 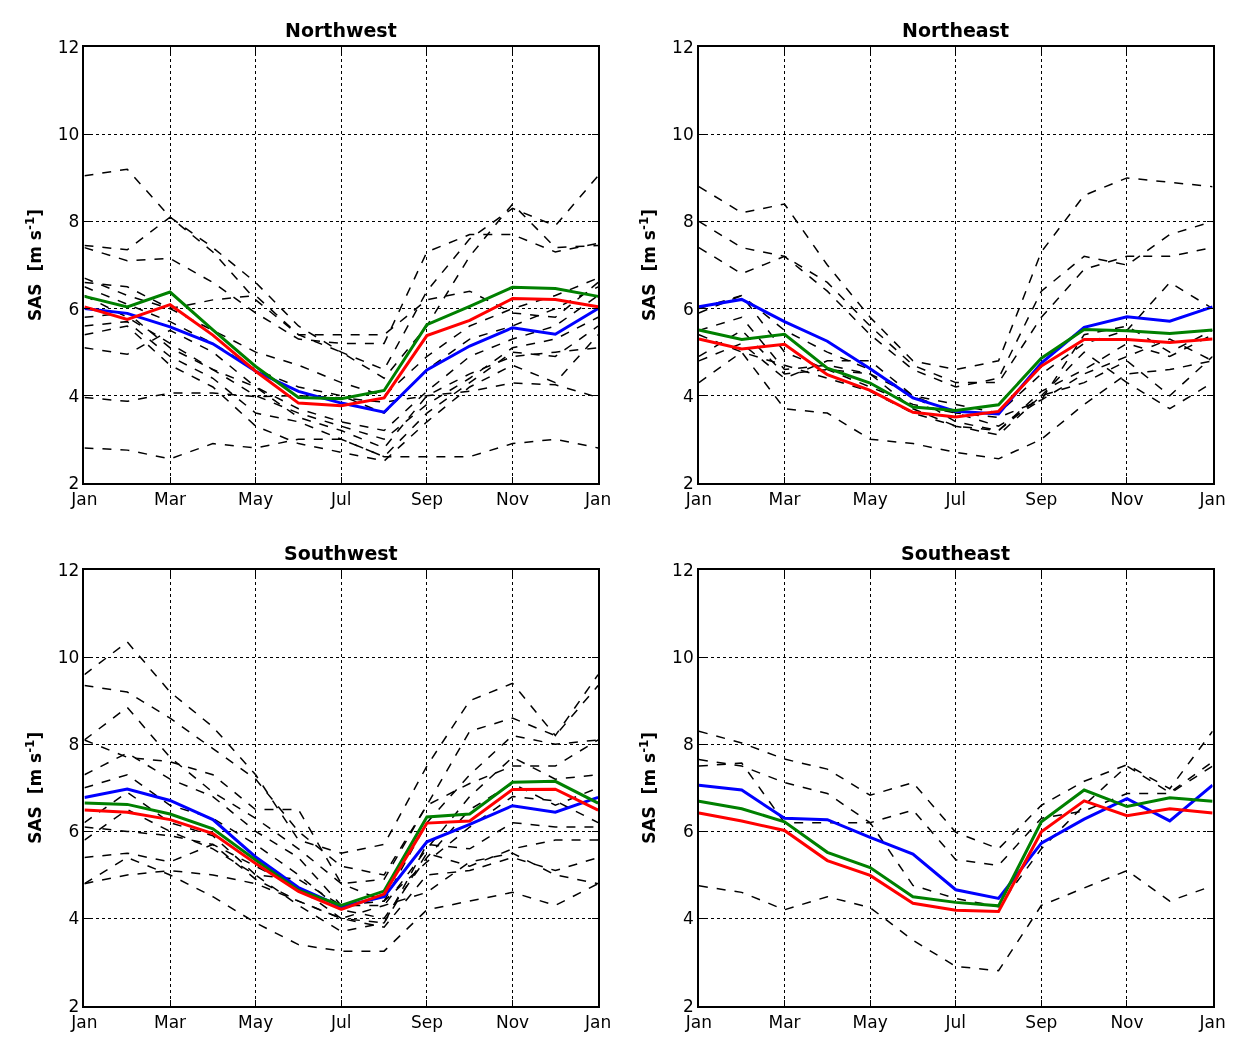 What do you see at coordinates (341, 30) in the screenshot?
I see `chart-title: Northwest` at bounding box center [341, 30].